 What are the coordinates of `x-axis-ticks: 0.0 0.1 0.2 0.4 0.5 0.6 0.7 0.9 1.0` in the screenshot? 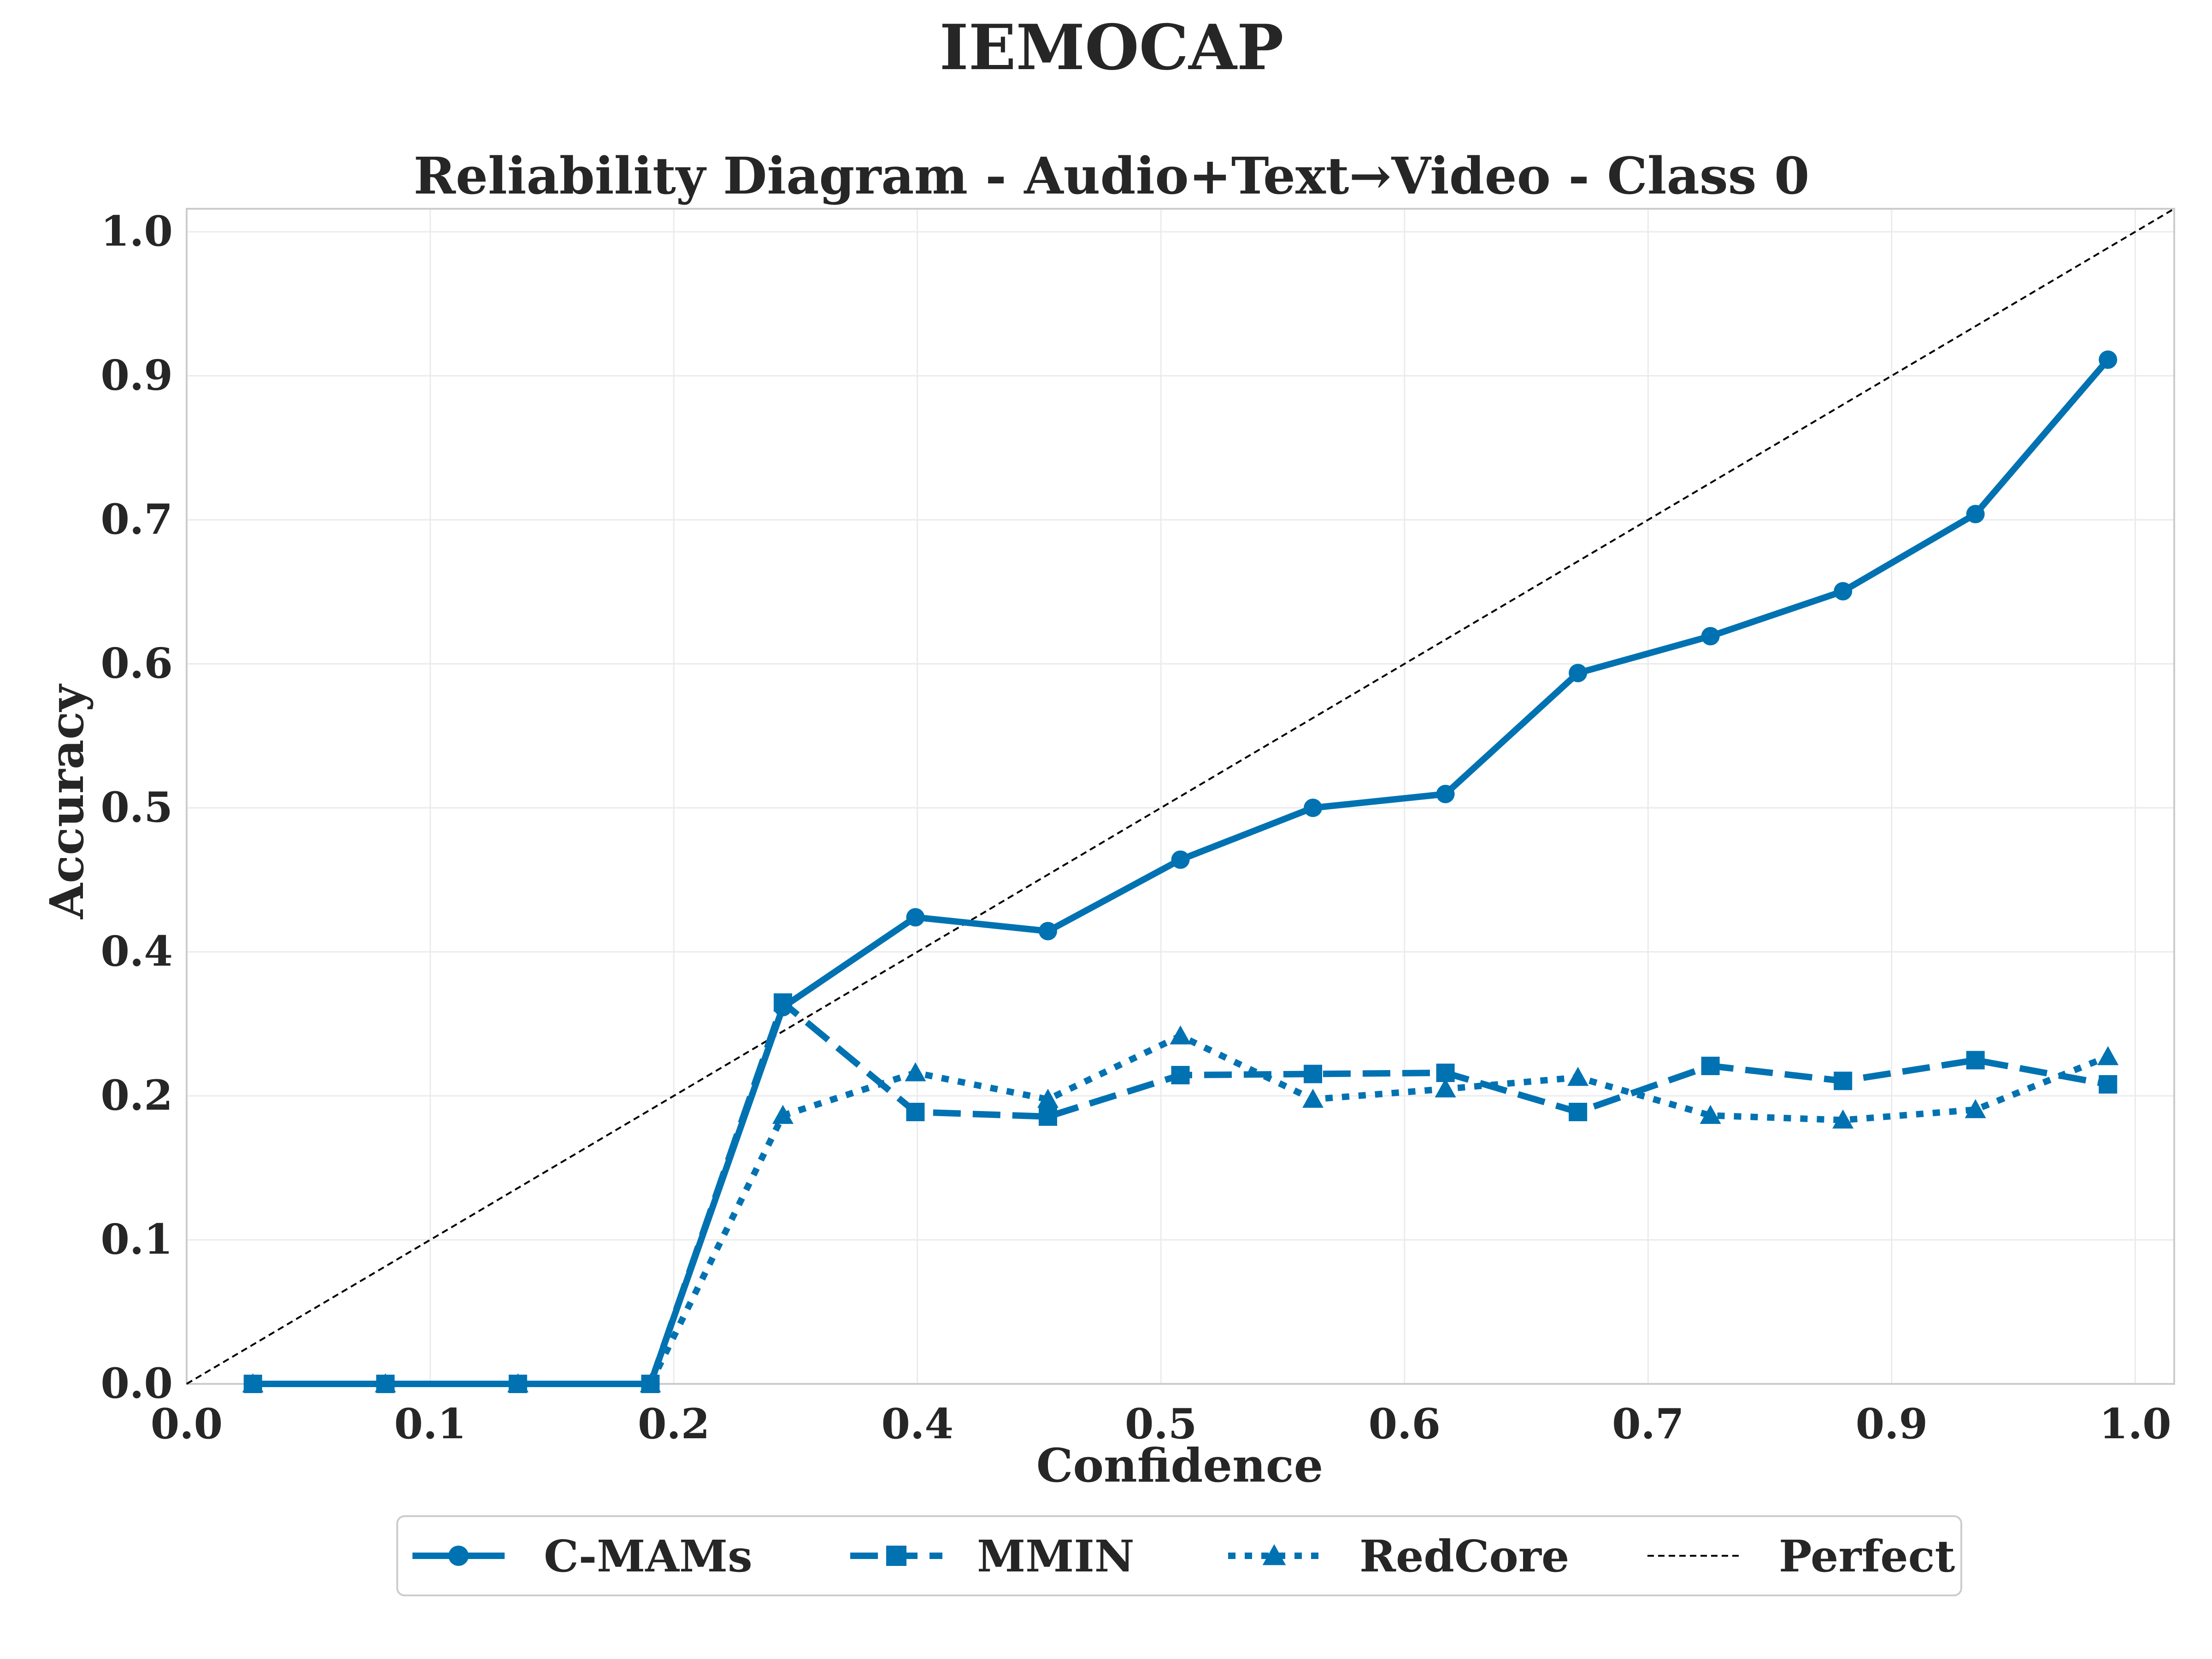 It's located at (1161, 1424).